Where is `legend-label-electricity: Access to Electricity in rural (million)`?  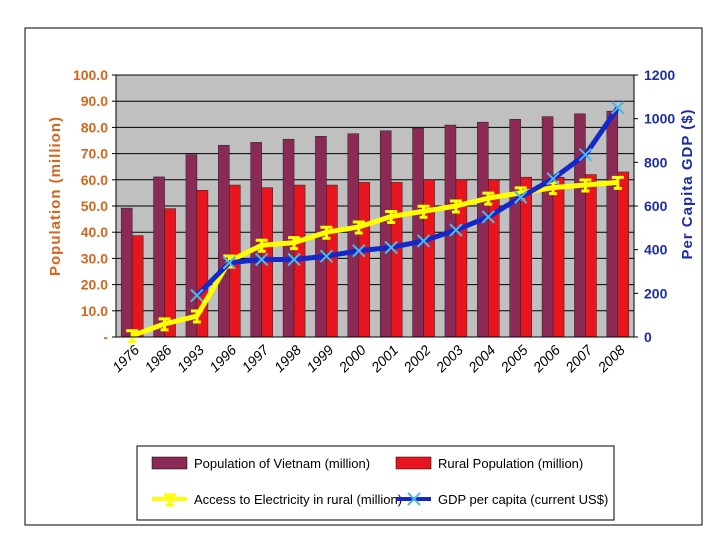
legend-label-electricity: Access to Electricity in rural (million) is located at coordinates (298, 499).